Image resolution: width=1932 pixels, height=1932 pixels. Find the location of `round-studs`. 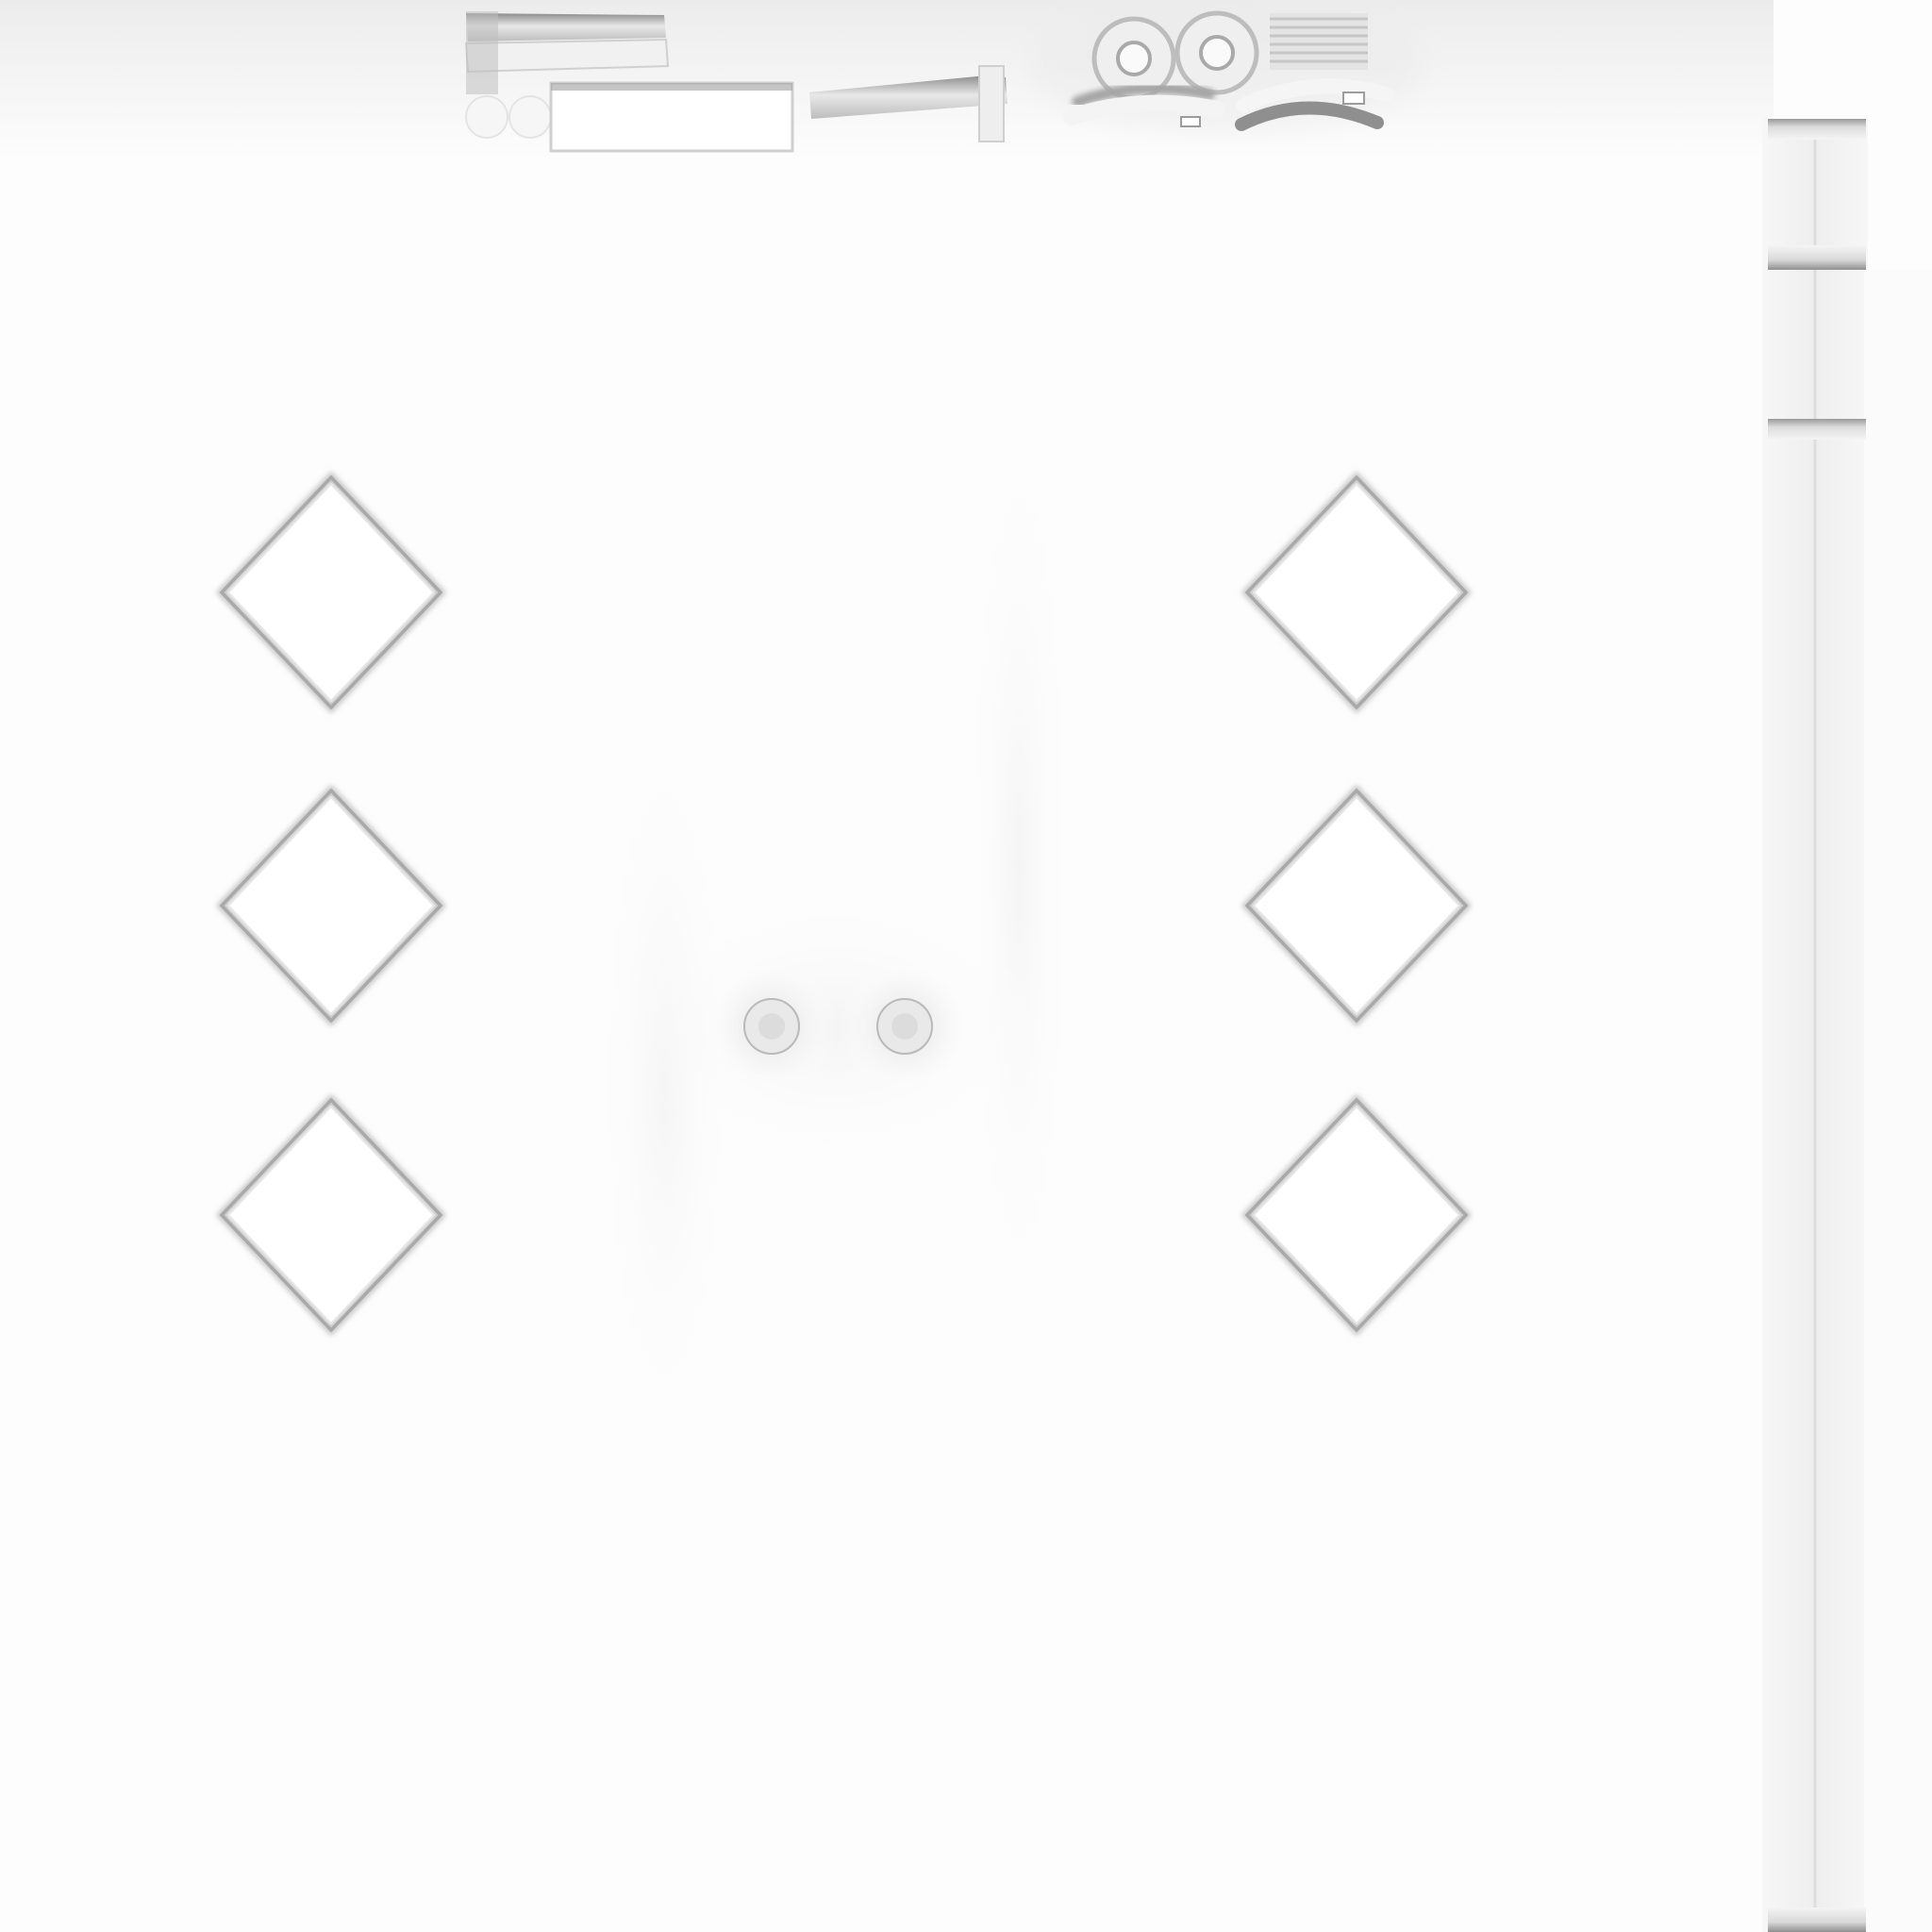

round-studs is located at coordinates (839, 1026).